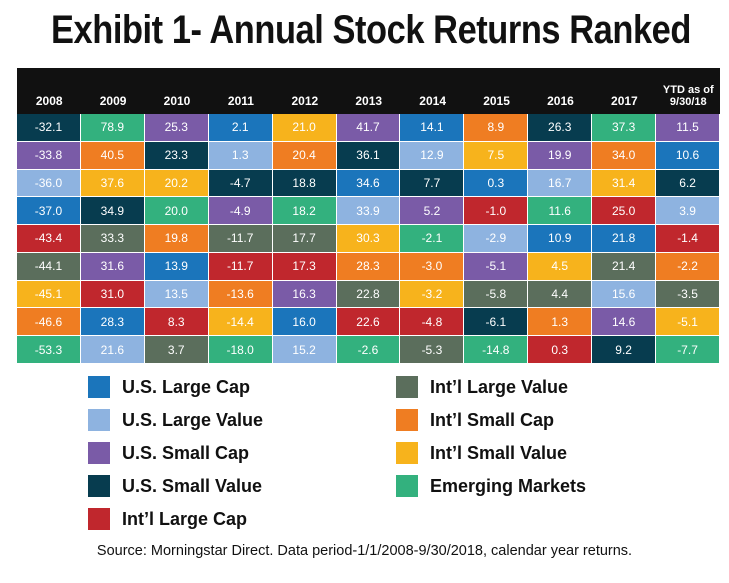 The height and width of the screenshot is (583, 729). Describe the element at coordinates (112, 128) in the screenshot. I see `return-cell: 78.9` at that location.